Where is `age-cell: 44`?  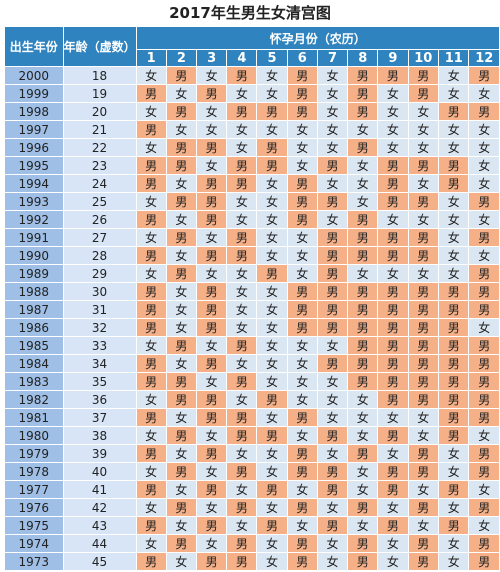 age-cell: 44 is located at coordinates (99, 543).